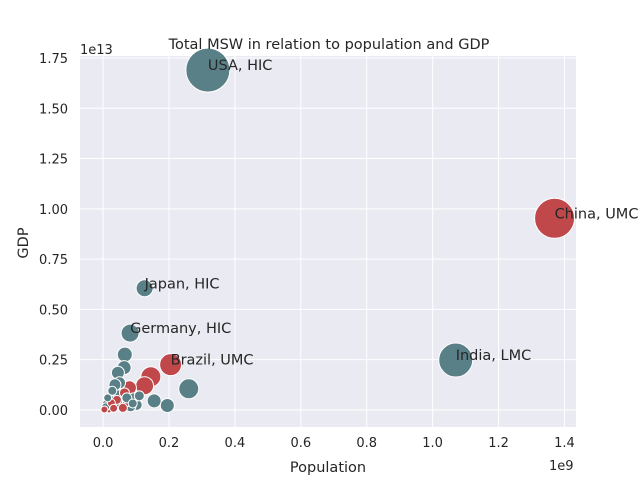  I want to click on y-tick-label: 1.50, so click(53, 109).